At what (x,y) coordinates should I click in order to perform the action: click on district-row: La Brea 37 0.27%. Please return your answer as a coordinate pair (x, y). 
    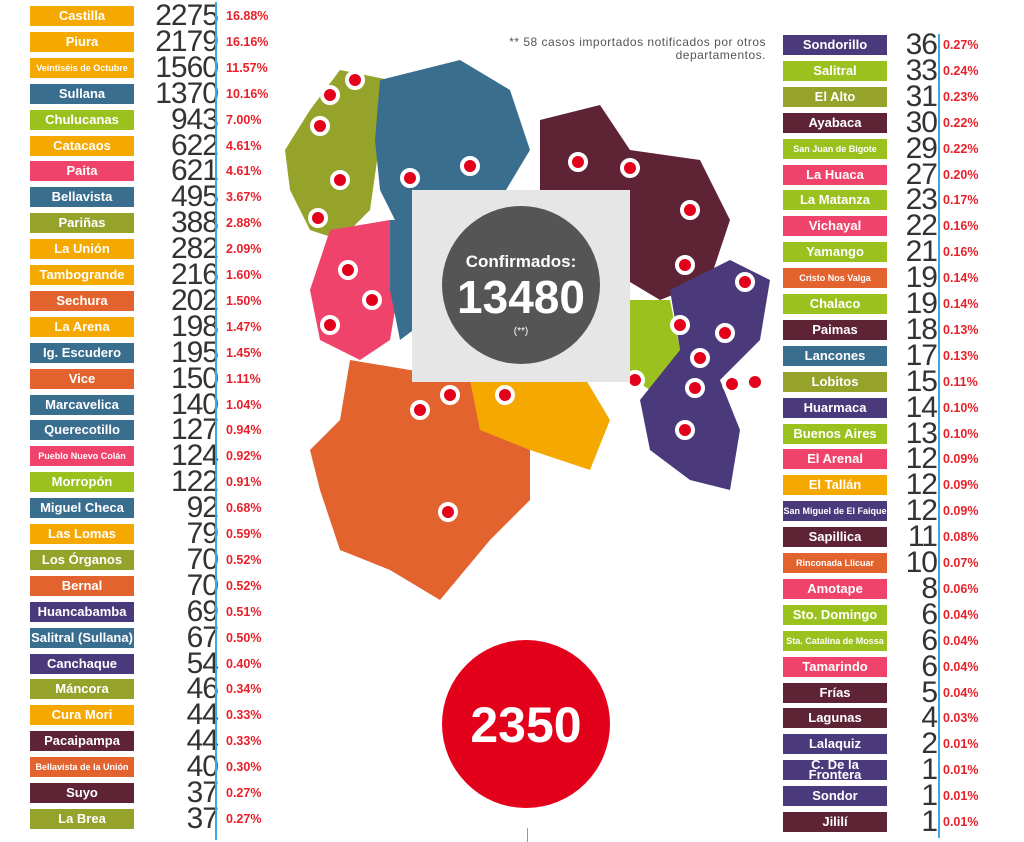
    Looking at the image, I should click on (145, 818).